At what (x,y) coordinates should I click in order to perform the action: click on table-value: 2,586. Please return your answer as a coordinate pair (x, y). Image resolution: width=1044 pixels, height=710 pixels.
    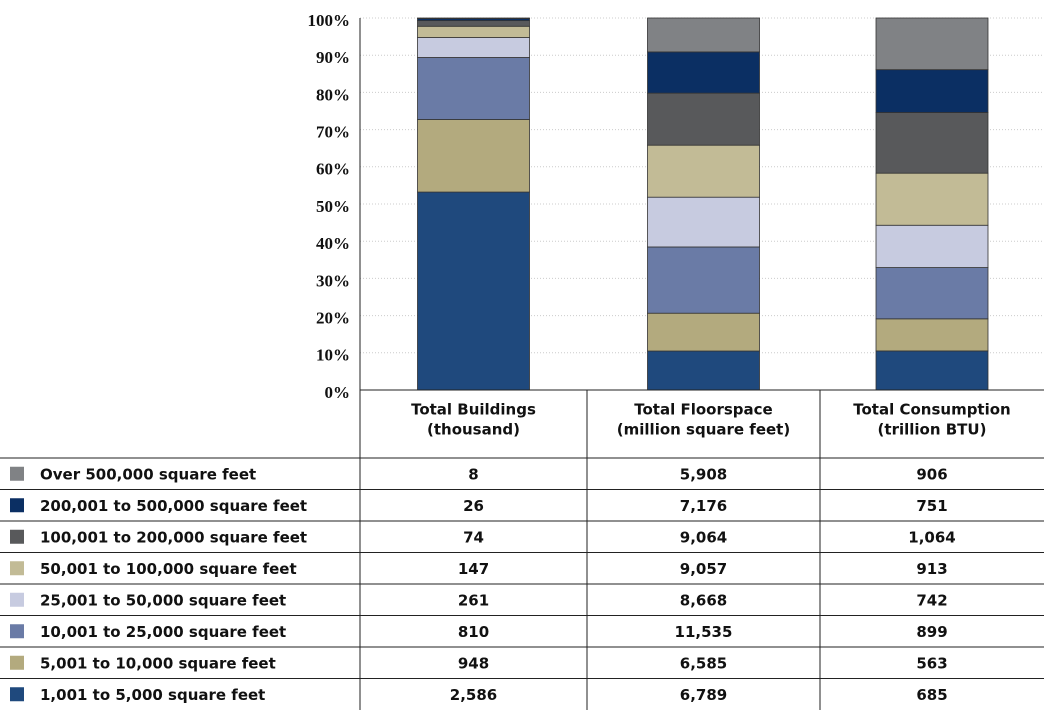
    Looking at the image, I should click on (473, 695).